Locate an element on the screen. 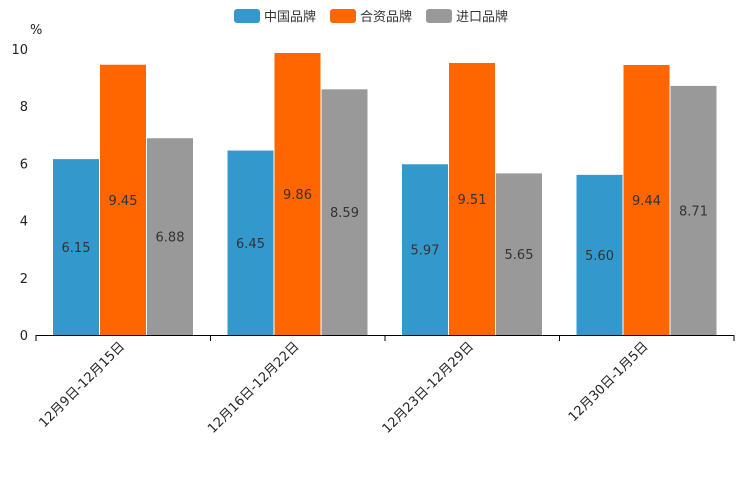 The width and height of the screenshot is (744, 496). y-tick-label-4: 4 is located at coordinates (24, 222).